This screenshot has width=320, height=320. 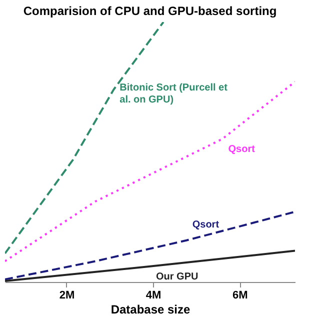 What do you see at coordinates (174, 94) in the screenshot?
I see `series-label: Bitonic Sort (Purcell et al. on GPU)` at bounding box center [174, 94].